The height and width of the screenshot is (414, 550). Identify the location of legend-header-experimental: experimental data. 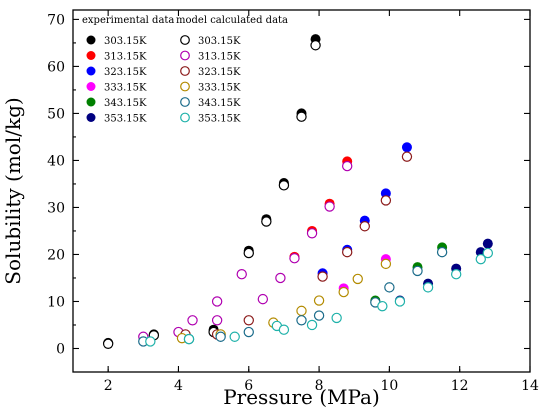
(128, 20).